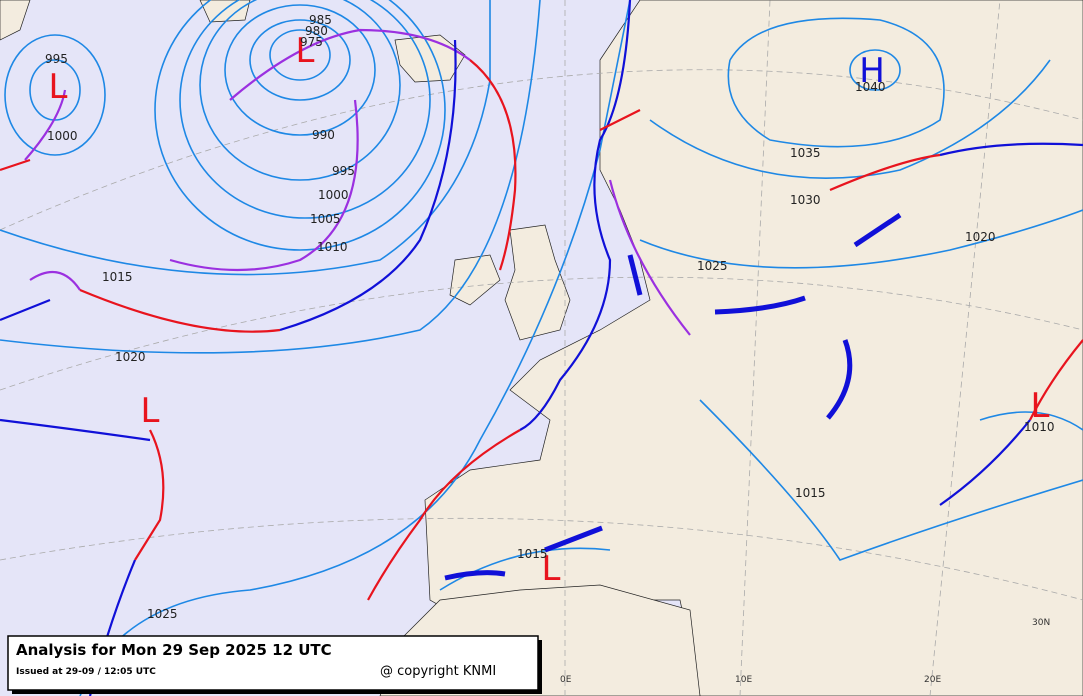 The height and width of the screenshot is (696, 1083). What do you see at coordinates (805, 651) in the screenshot?
I see `grid-labels: 0E 10E 20E 30N` at bounding box center [805, 651].